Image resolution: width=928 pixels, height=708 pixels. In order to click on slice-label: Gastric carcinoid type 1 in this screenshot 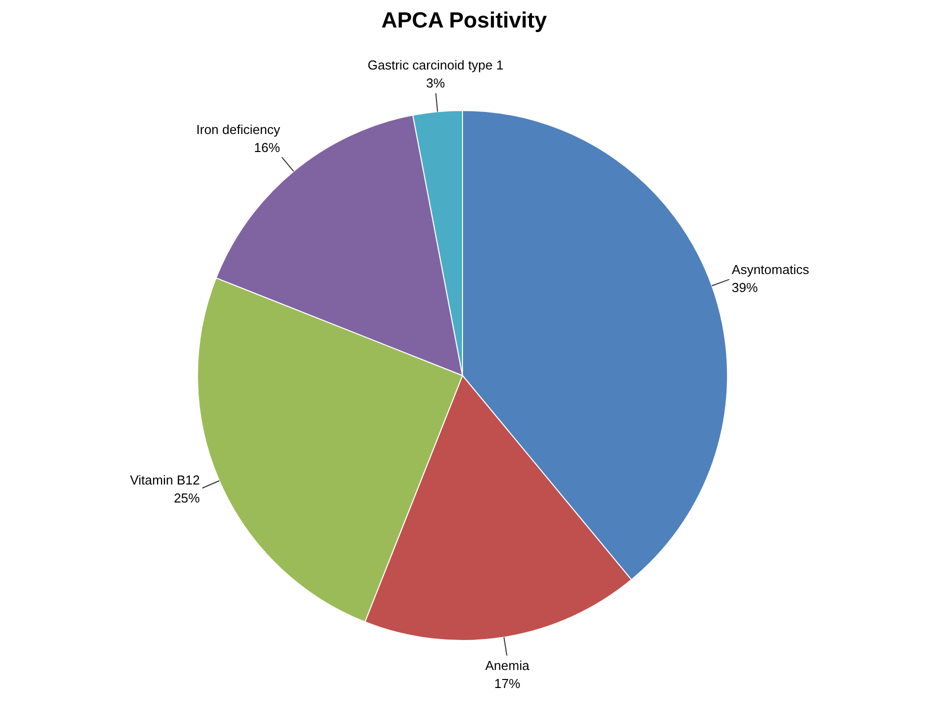, I will do `click(436, 65)`.